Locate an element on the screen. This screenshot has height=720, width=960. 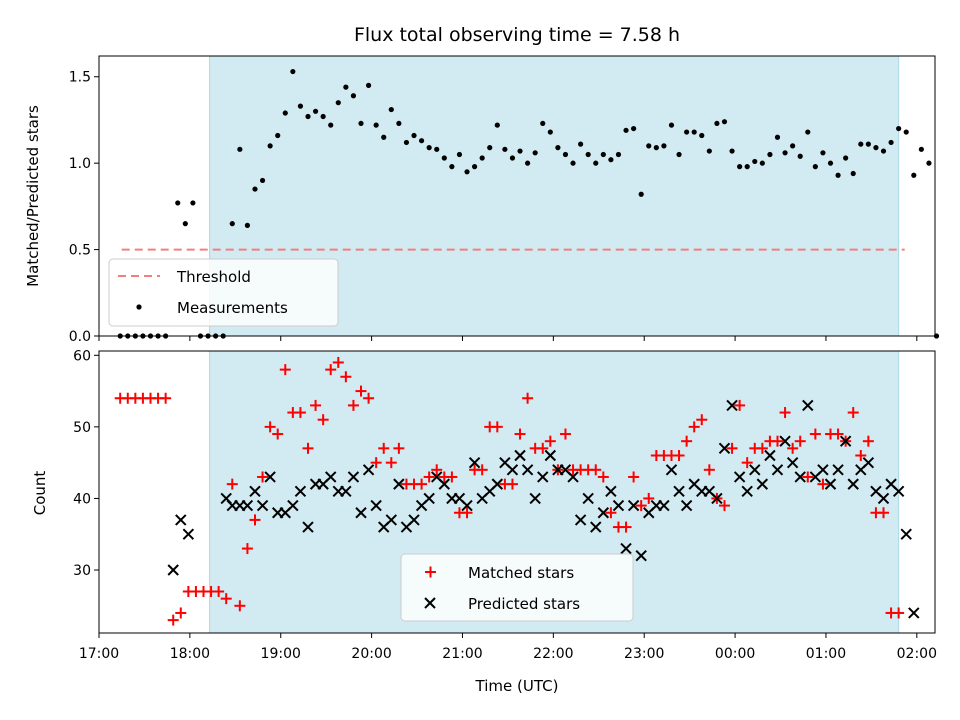
legend-measurement-swatch is located at coordinates (139, 307).